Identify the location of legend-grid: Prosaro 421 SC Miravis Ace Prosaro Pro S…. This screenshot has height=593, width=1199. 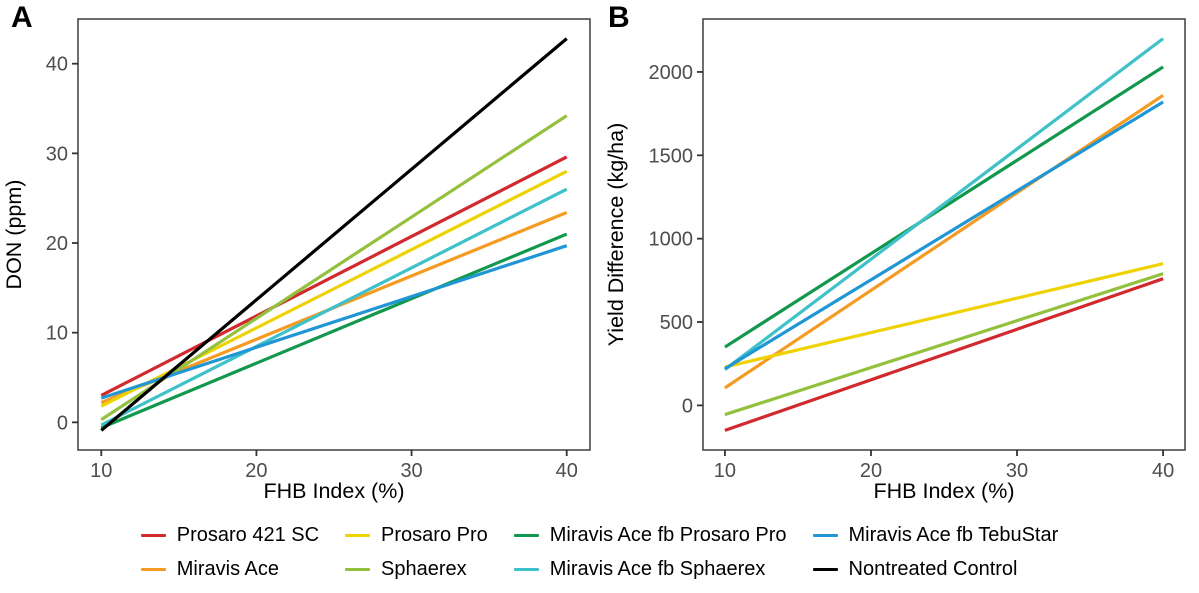
(599, 552).